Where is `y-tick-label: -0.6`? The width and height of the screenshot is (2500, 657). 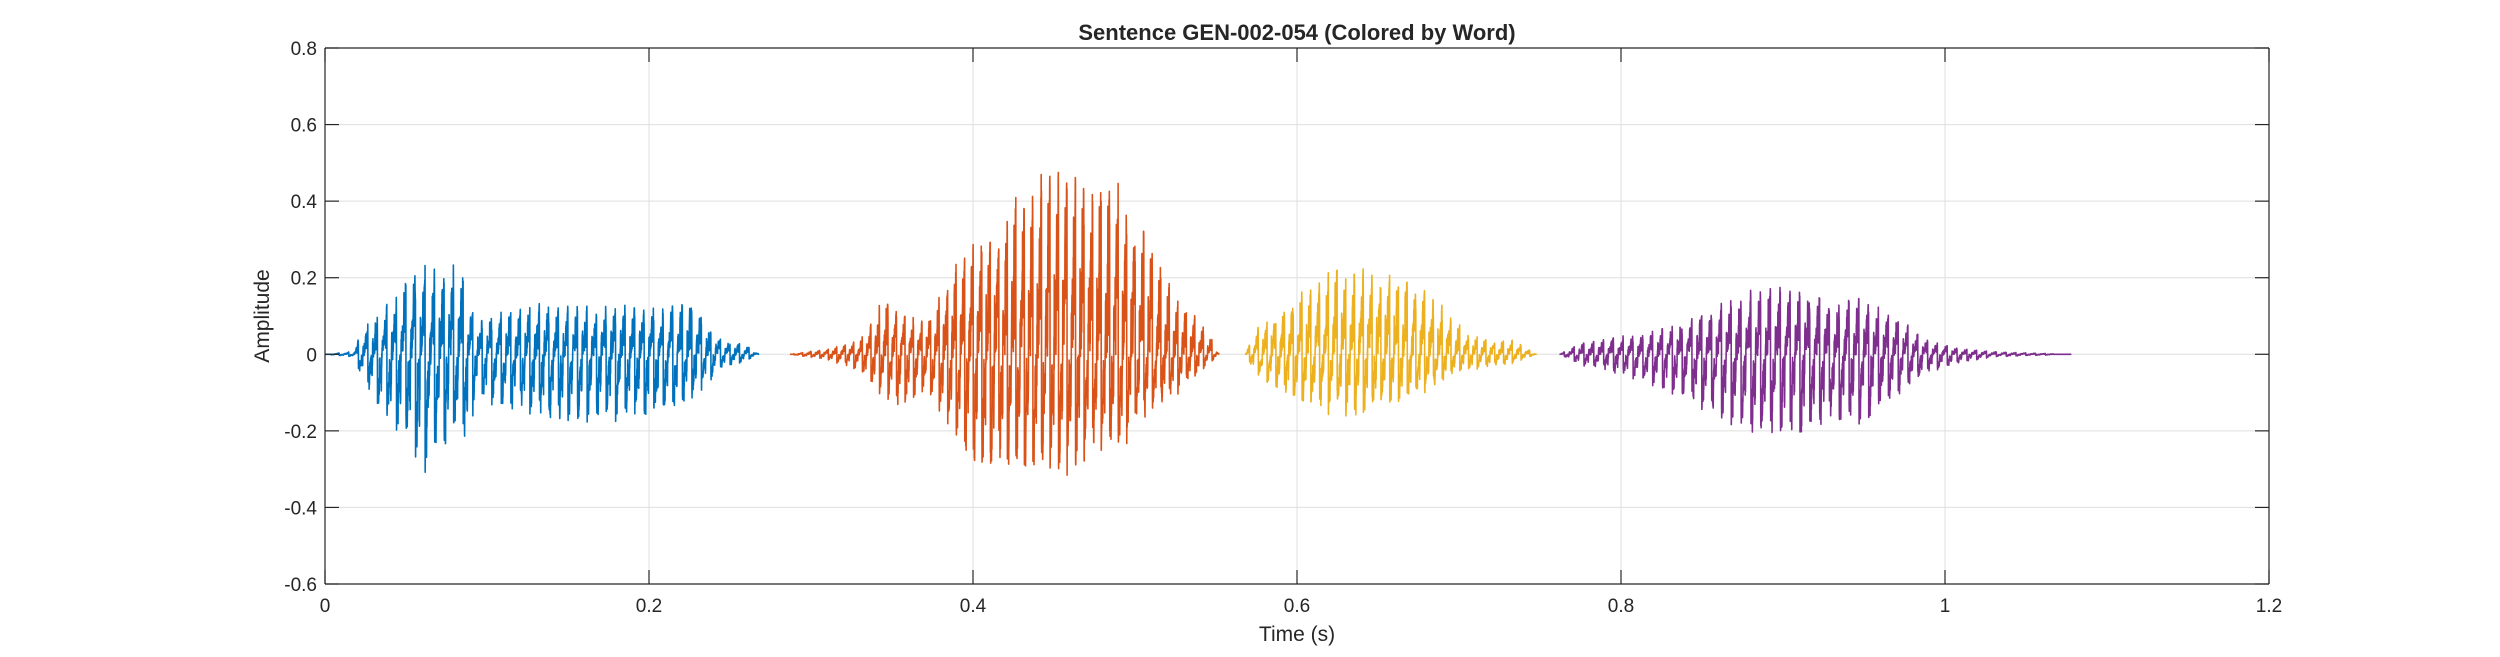 y-tick-label: -0.6 is located at coordinates (300, 585).